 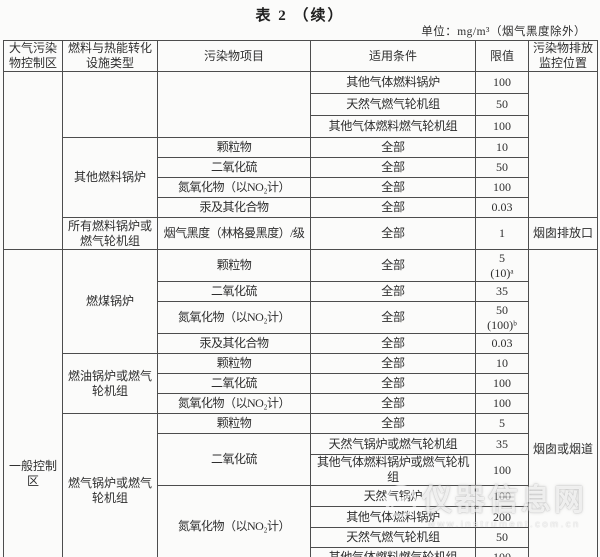 I want to click on col-header-facility: 燃料与热能转化设施类型, so click(x=110, y=56).